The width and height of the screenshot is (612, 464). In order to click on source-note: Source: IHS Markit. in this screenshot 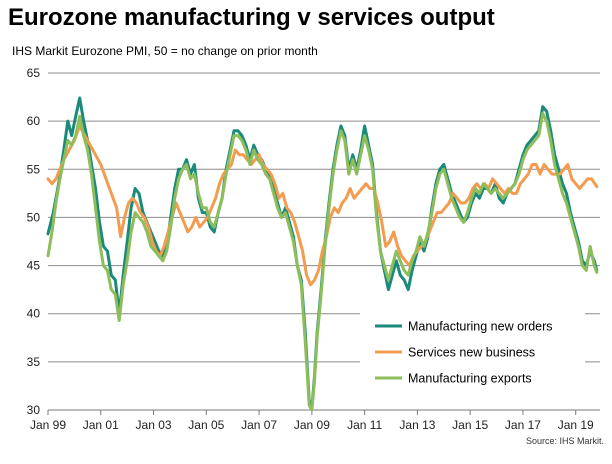, I will do `click(564, 441)`.